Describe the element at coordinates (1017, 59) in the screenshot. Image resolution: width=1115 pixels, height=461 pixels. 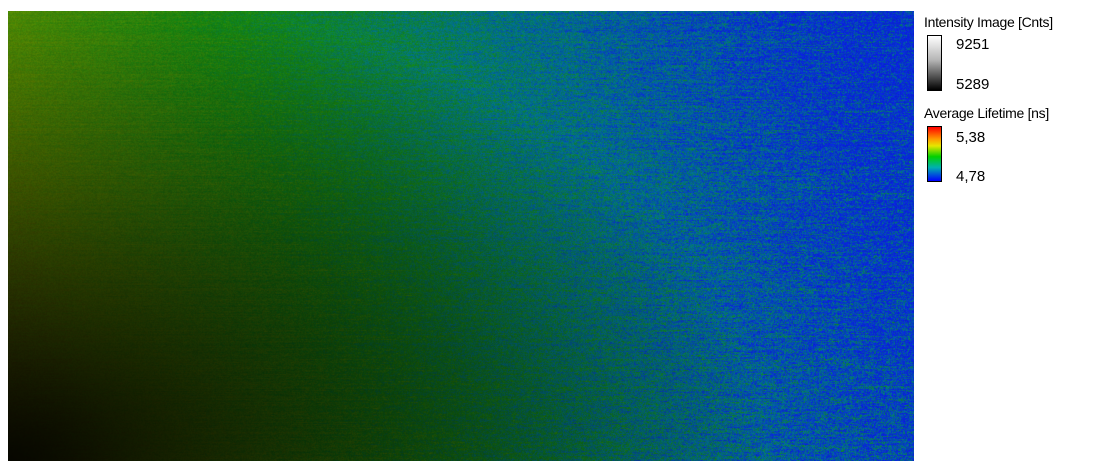
I see `intensity-legend: Intensity Image [Cnts] 9251 5289` at that location.